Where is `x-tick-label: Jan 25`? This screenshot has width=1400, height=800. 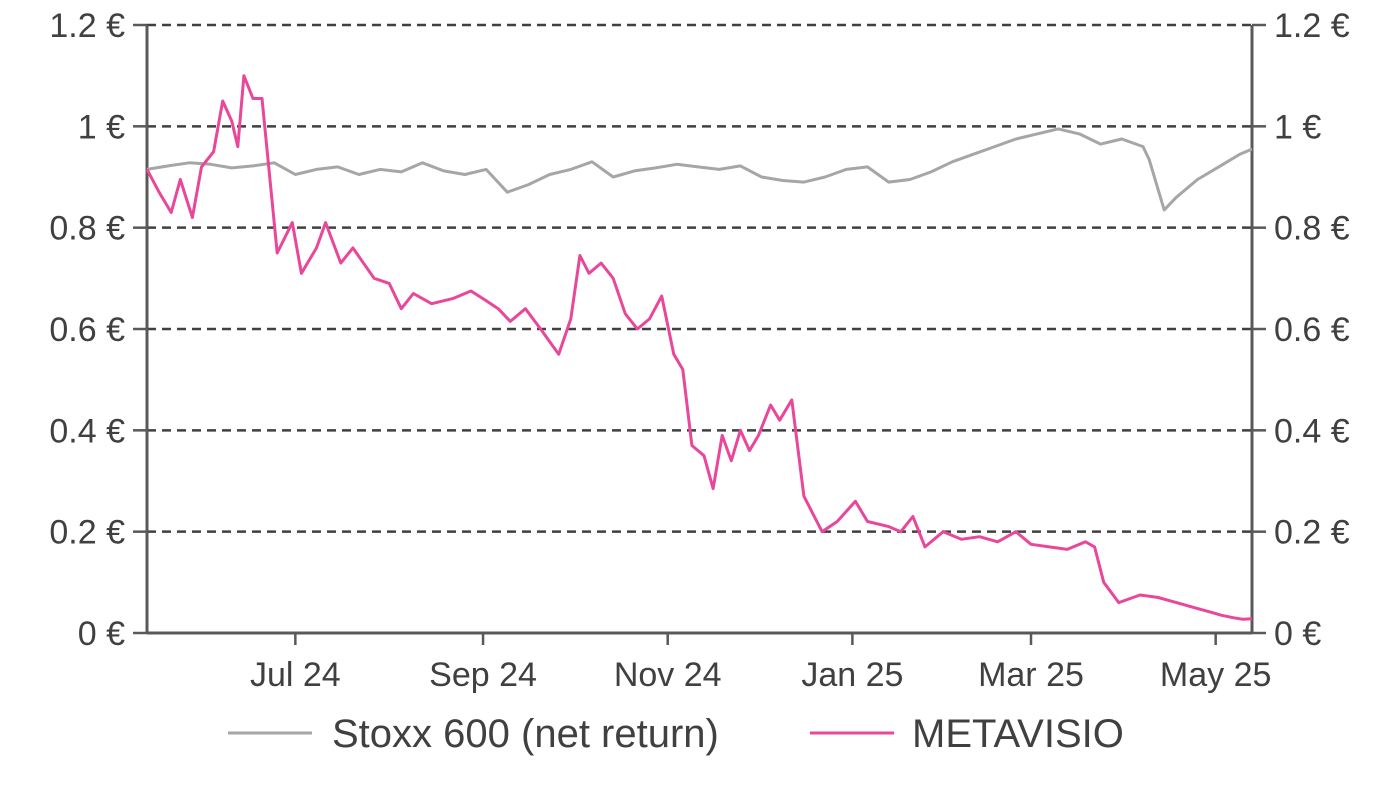 x-tick-label: Jan 25 is located at coordinates (852, 675).